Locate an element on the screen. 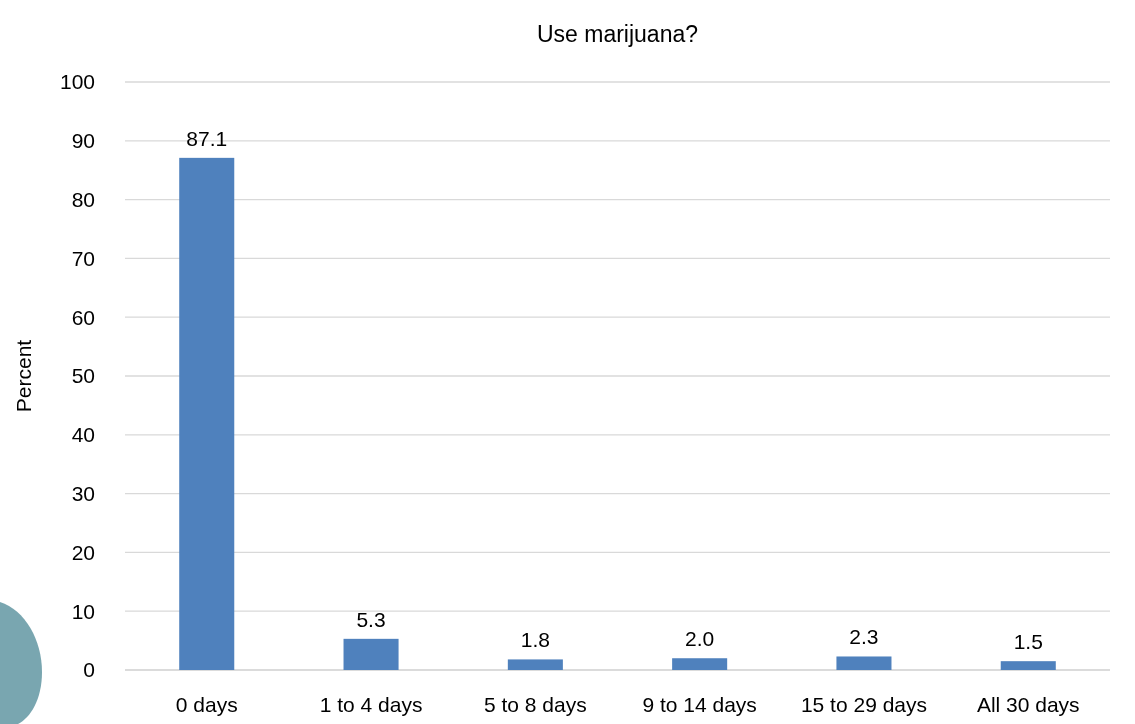 The height and width of the screenshot is (724, 1135). data-label: 2.3 is located at coordinates (864, 637).